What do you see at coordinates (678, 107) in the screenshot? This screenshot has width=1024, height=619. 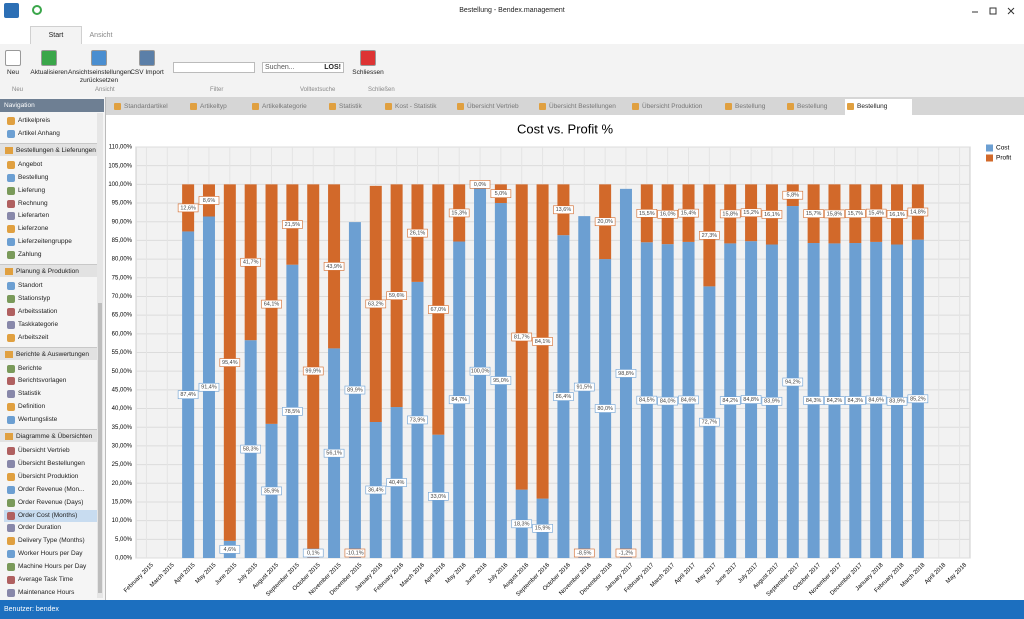 I see `doc-tab: Übersicht Produktion` at bounding box center [678, 107].